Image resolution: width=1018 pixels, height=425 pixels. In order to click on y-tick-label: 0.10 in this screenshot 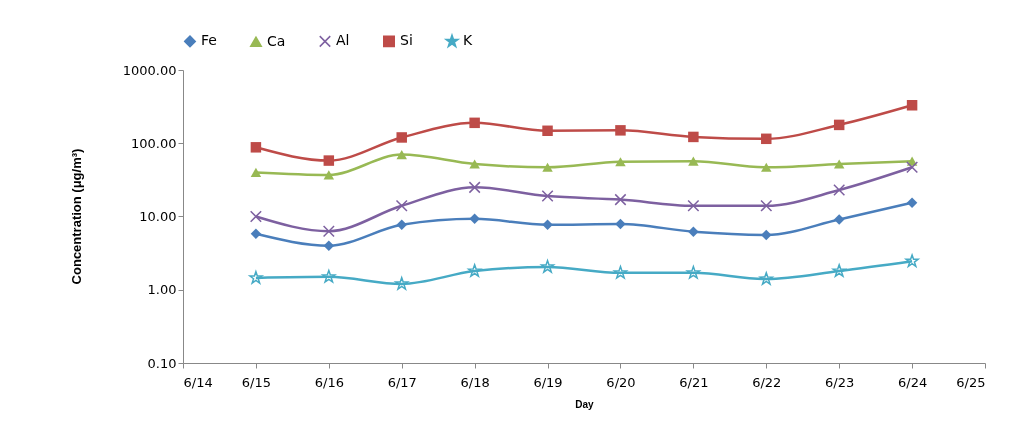, I will do `click(162, 363)`.